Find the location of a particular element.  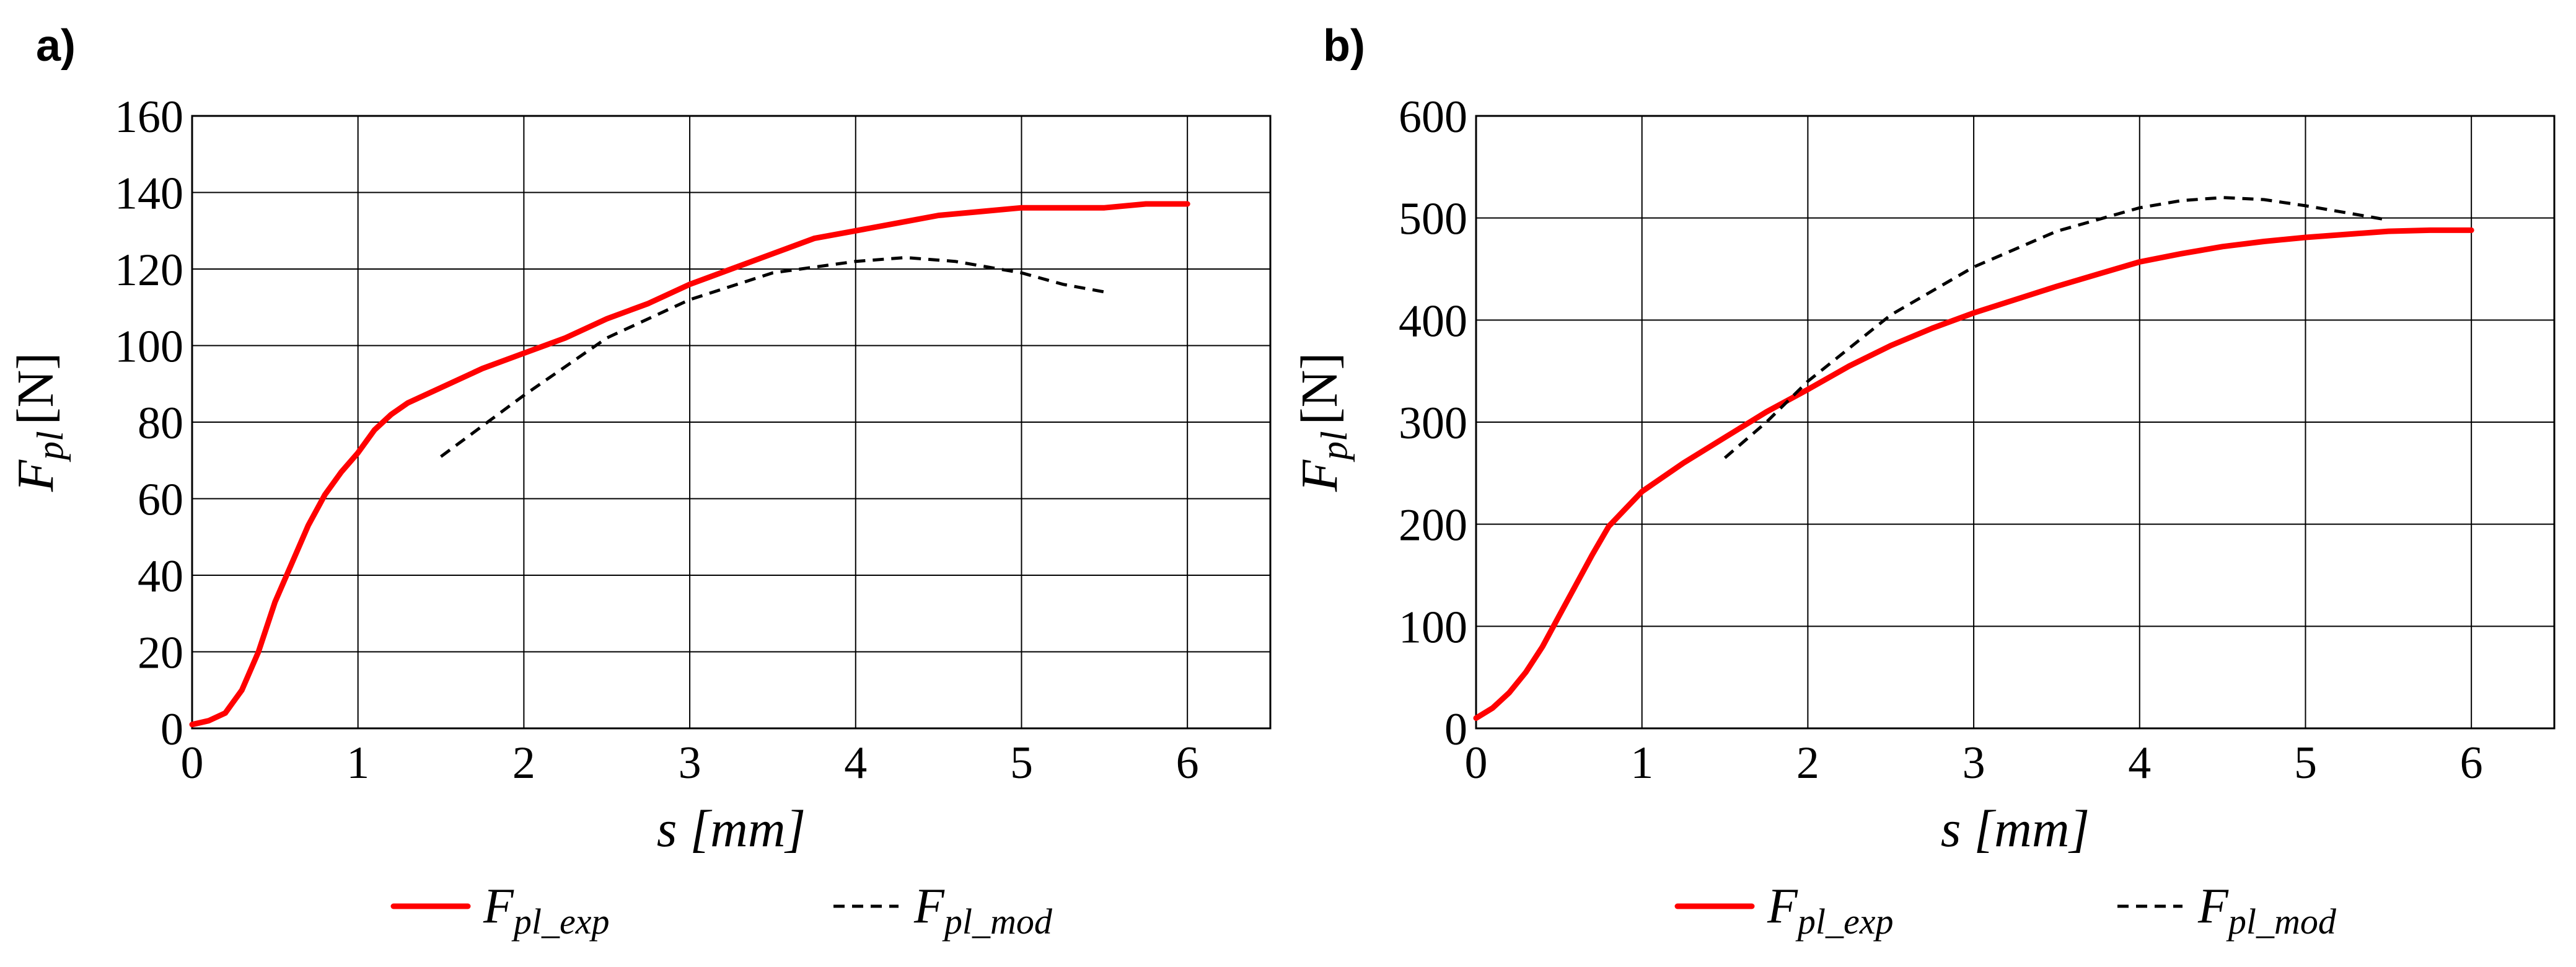

panel-b-x-tick-label: 1 is located at coordinates (1641, 763).